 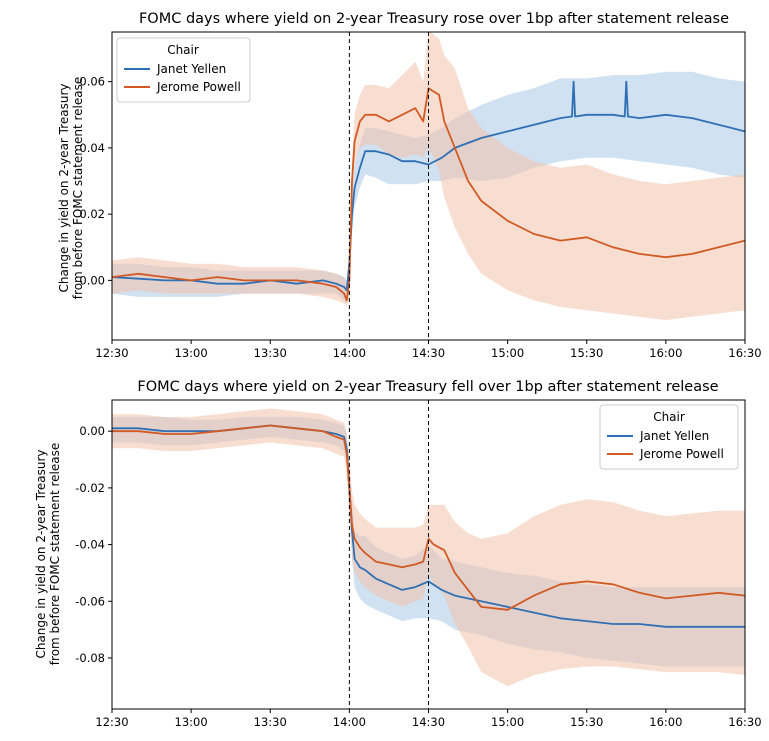 What do you see at coordinates (90, 488) in the screenshot?
I see `y-tick-label: -0.02` at bounding box center [90, 488].